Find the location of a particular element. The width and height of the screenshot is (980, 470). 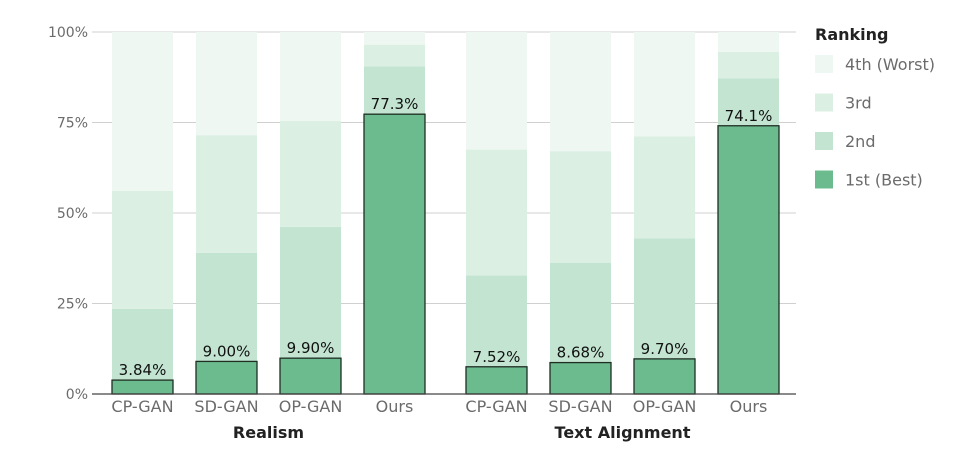

group-label: Realism is located at coordinates (268, 432).